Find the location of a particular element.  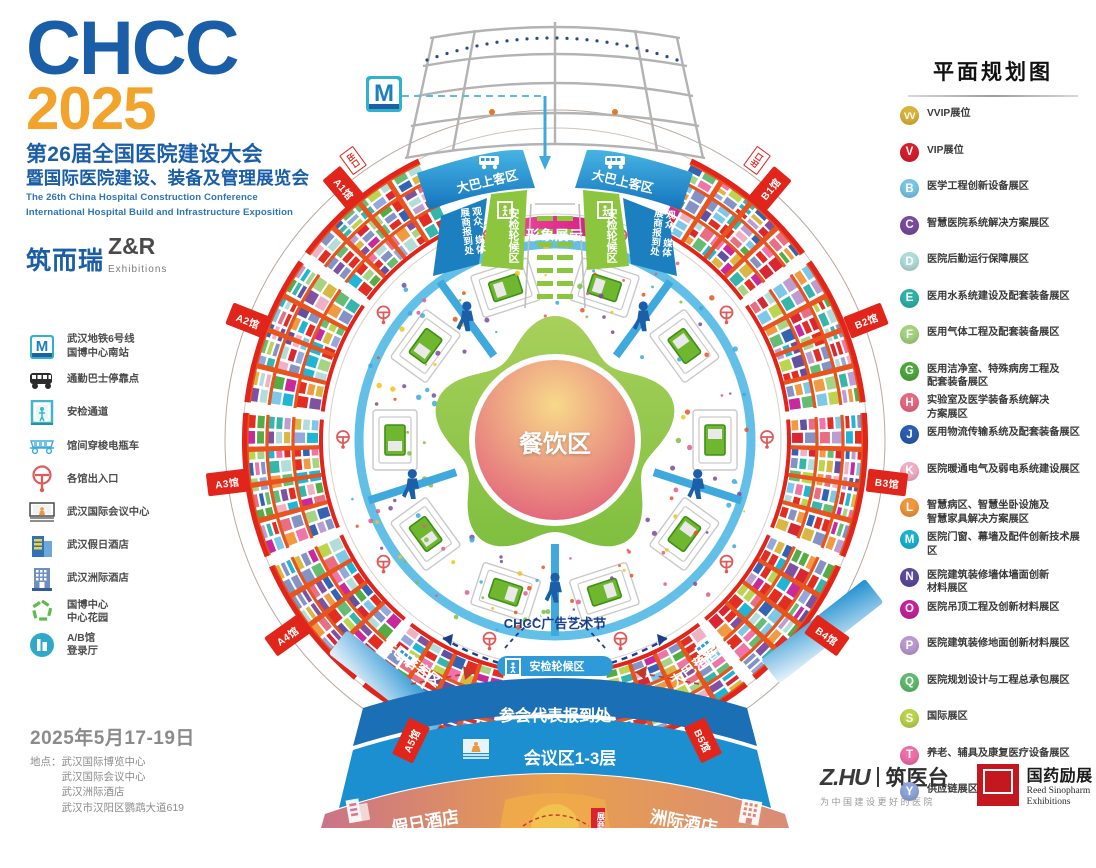

shuttle-cart-icon is located at coordinates (42, 446).